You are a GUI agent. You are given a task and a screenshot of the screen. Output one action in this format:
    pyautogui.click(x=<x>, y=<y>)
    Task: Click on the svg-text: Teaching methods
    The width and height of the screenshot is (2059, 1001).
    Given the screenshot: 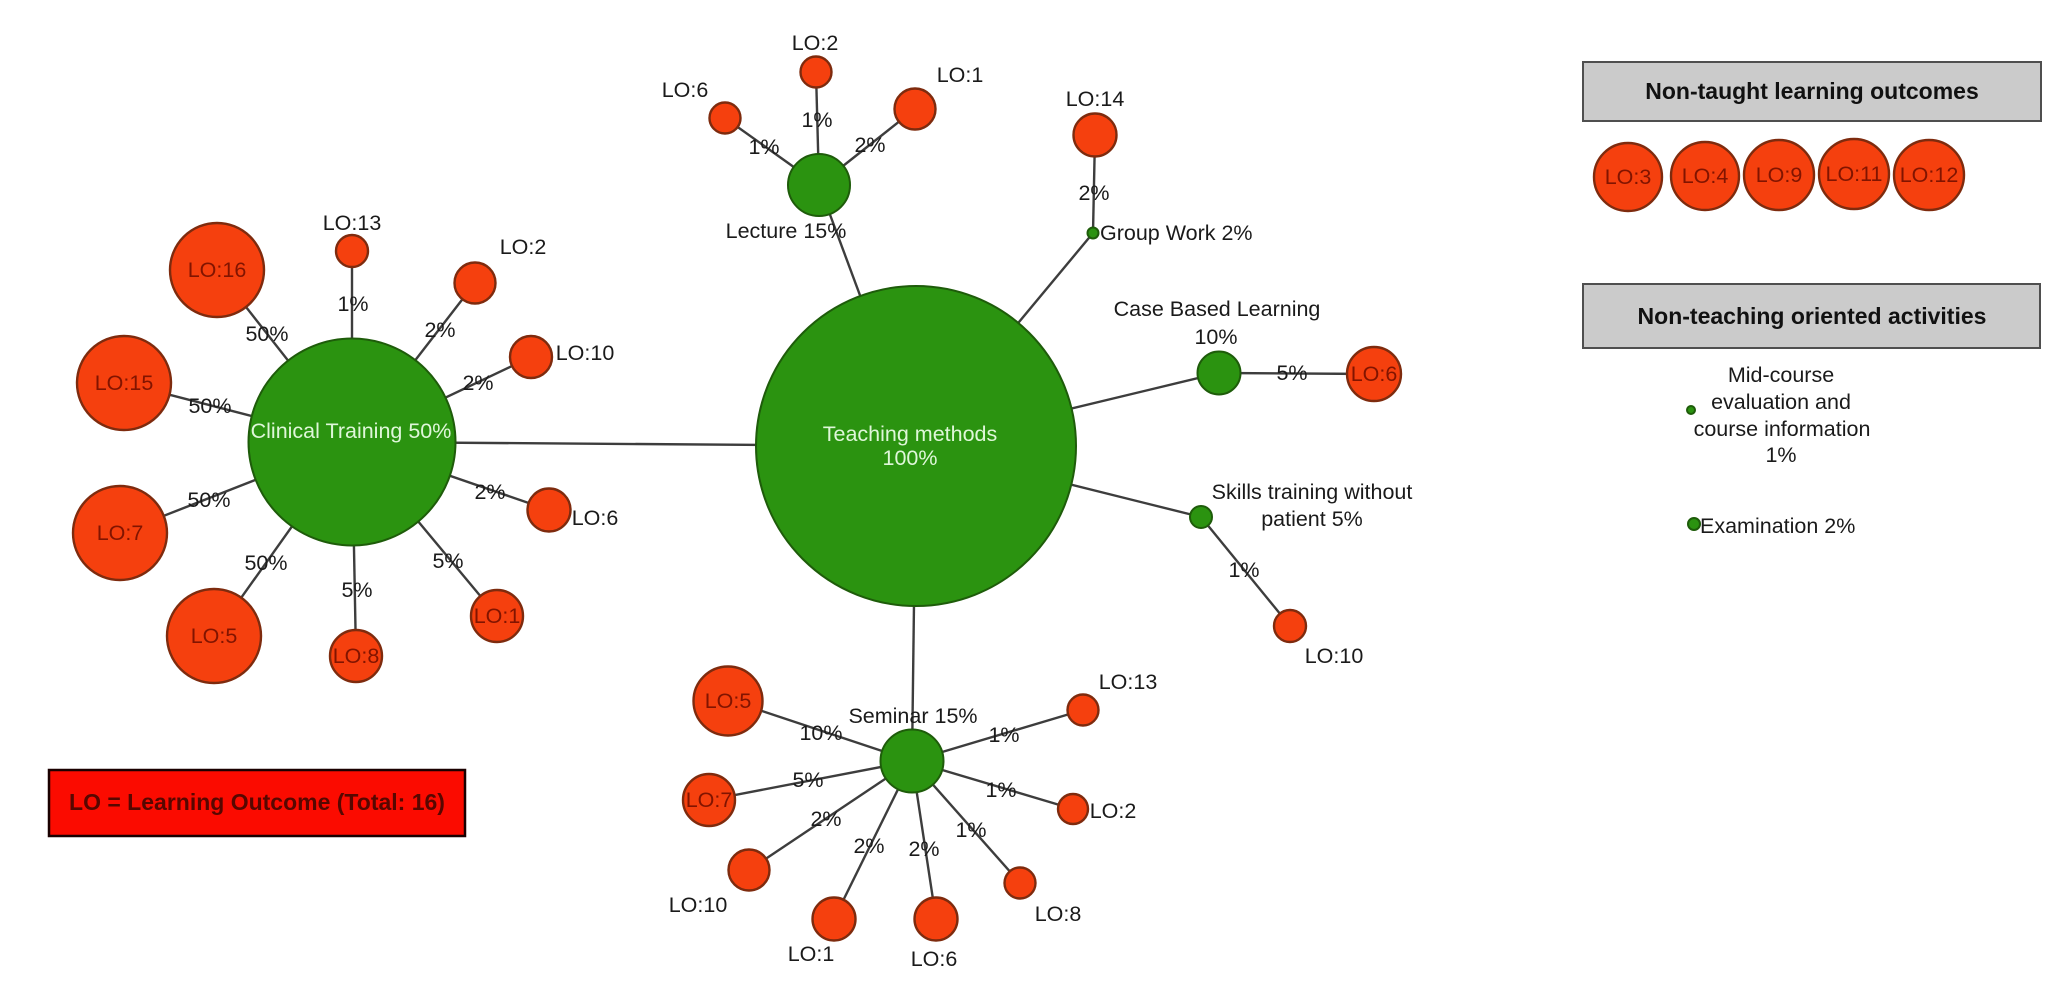 What is the action you would take?
    pyautogui.click(x=910, y=434)
    